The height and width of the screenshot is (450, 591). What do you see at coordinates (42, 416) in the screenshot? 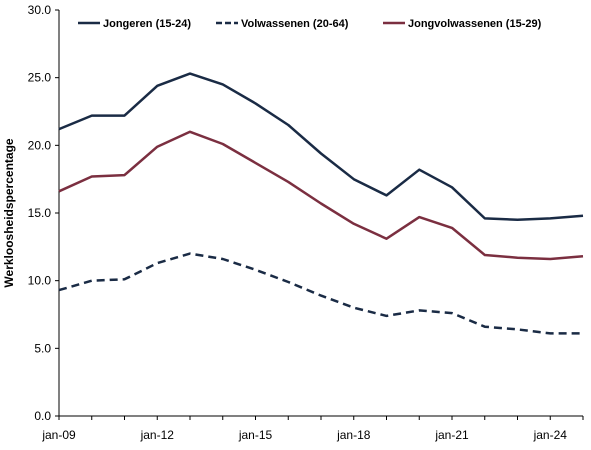
I see `y-tick-label: 0.0` at bounding box center [42, 416].